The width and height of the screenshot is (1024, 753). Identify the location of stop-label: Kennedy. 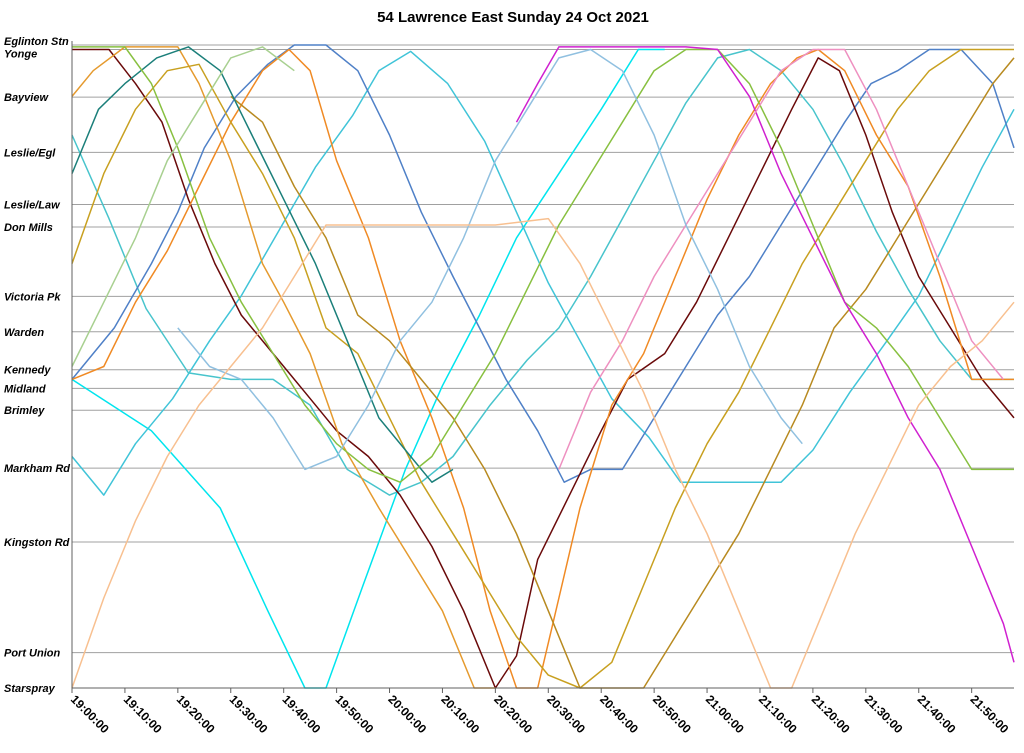
(27, 371).